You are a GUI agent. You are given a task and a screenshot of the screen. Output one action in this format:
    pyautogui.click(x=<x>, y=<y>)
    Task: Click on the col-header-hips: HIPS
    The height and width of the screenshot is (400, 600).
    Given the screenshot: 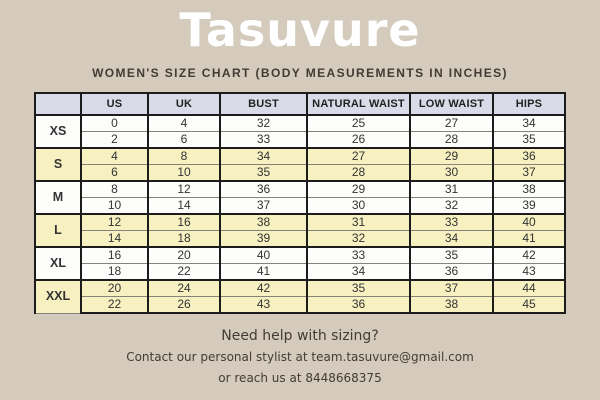 What is the action you would take?
    pyautogui.click(x=529, y=104)
    